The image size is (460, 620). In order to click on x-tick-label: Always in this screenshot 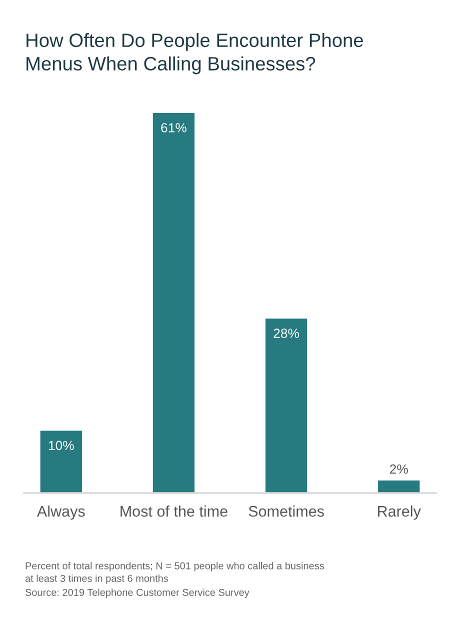, I will do `click(60, 513)`.